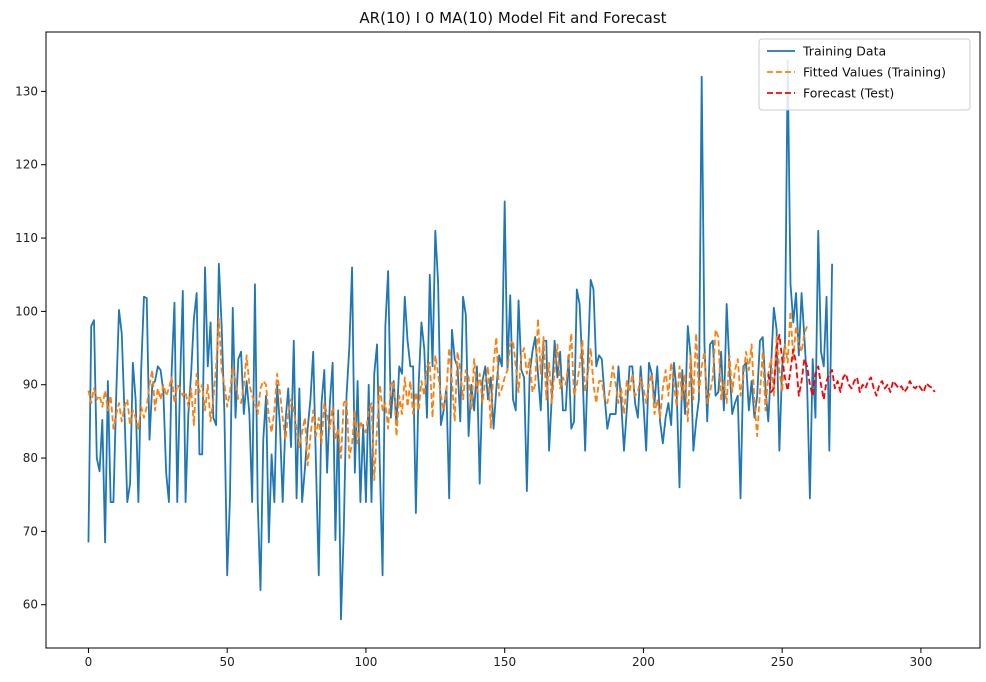 This screenshot has height=682, width=986. What do you see at coordinates (26, 238) in the screenshot?
I see `y-tick-label: 110` at bounding box center [26, 238].